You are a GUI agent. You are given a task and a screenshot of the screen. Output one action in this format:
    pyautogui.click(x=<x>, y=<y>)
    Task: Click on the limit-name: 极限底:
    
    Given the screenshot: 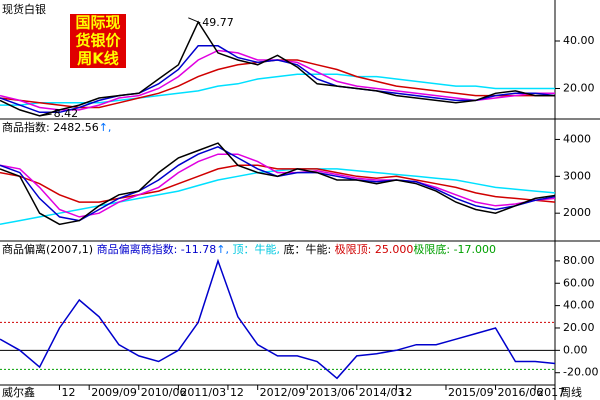 What is the action you would take?
    pyautogui.click(x=433, y=249)
    